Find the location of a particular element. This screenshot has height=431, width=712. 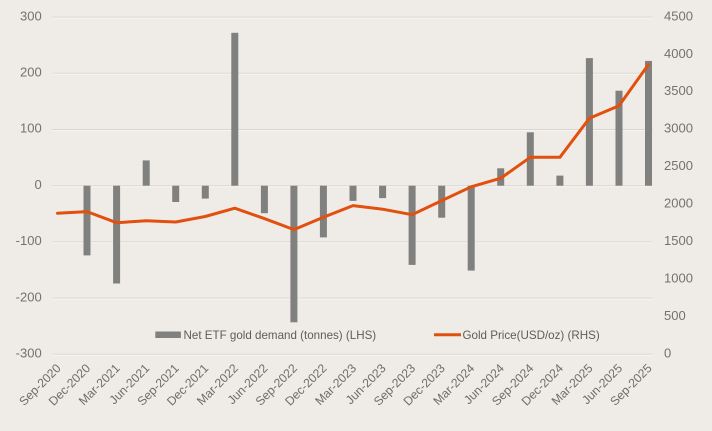

svg-text: Gold Price(USD/oz) (RHS) is located at coordinates (531, 335).